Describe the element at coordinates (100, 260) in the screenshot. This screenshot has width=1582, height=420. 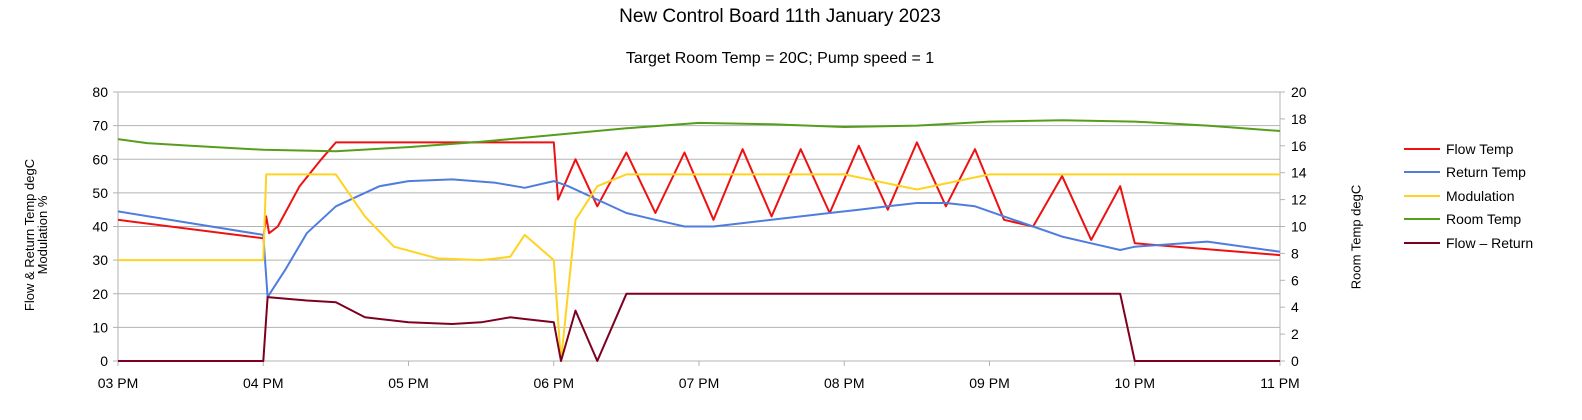
I see `y-left-tick-label-3: 30` at that location.